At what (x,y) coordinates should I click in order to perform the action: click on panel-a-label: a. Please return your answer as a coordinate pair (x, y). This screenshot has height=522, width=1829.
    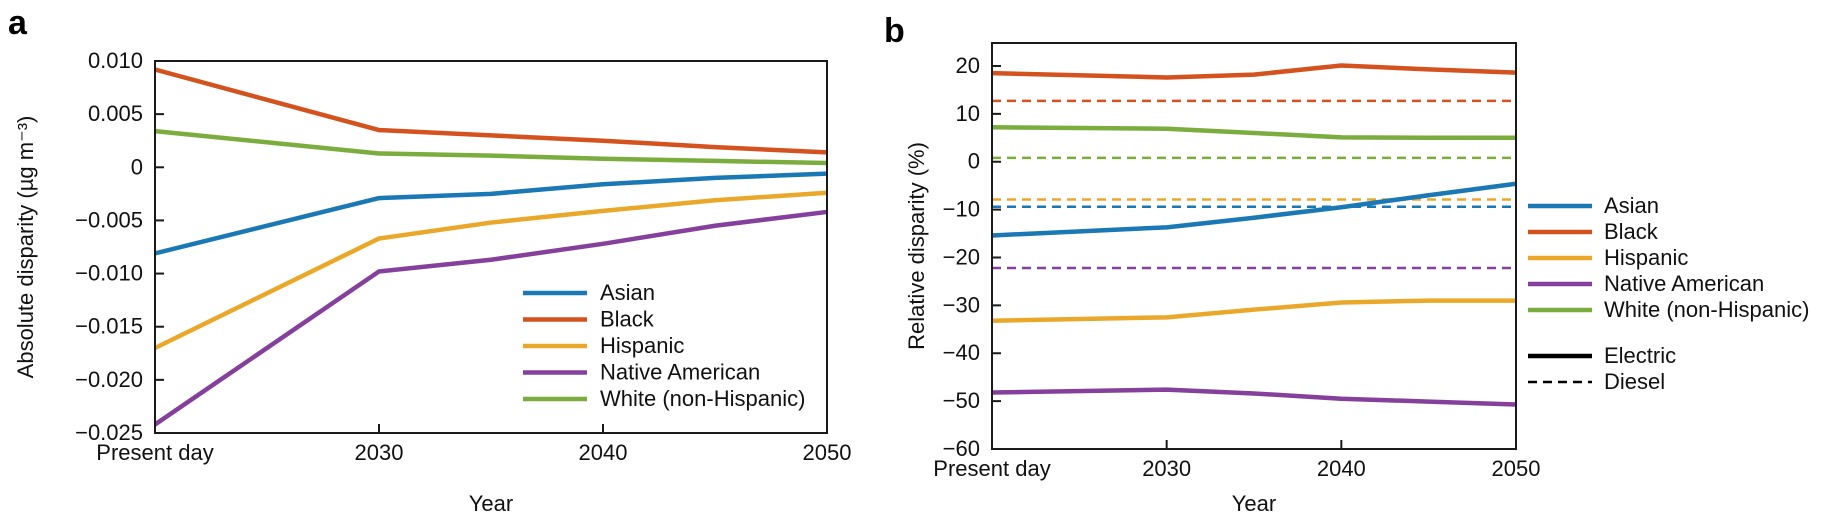
    Looking at the image, I should click on (17, 23).